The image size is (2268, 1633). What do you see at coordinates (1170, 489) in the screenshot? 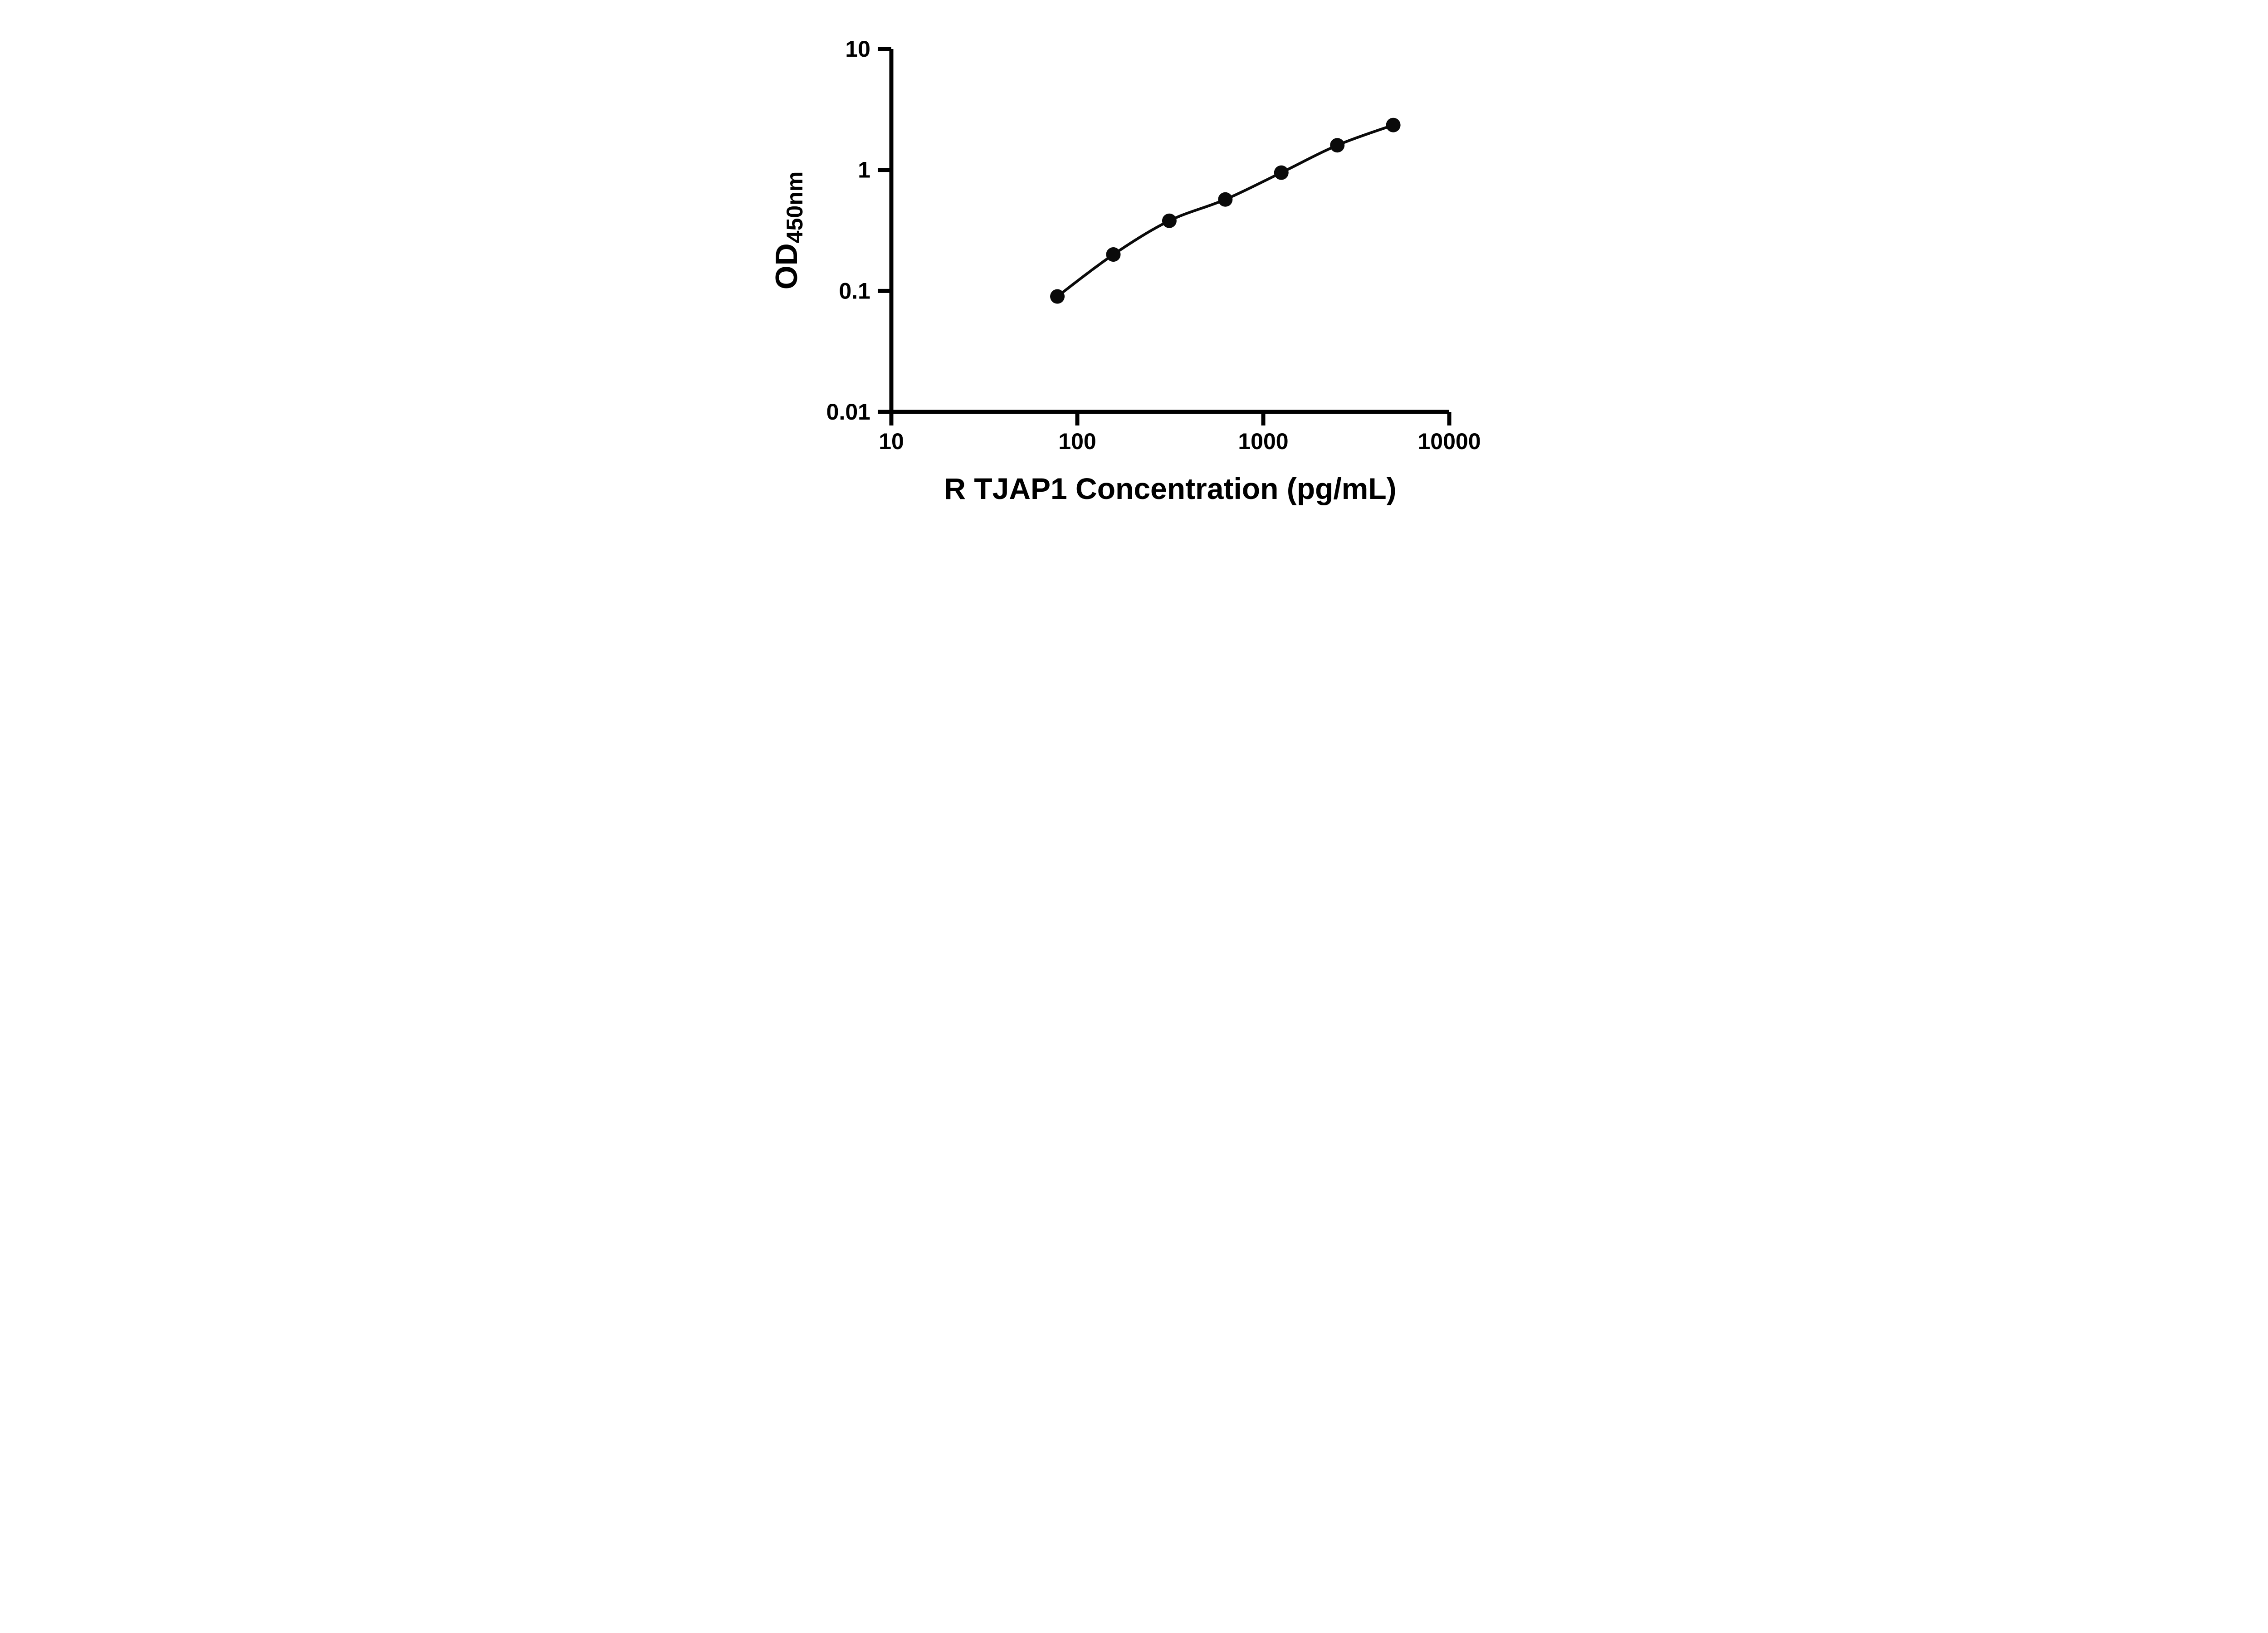
I see `x-axis-title: R TJAP1 Concentration (pg/mL)` at bounding box center [1170, 489].